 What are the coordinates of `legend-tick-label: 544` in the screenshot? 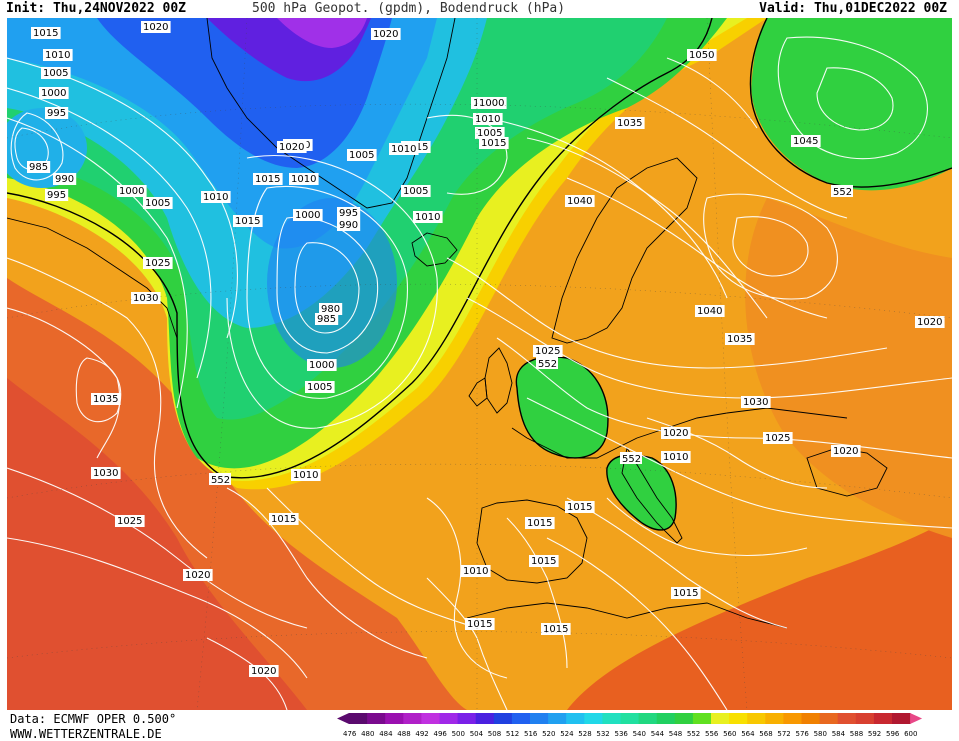 It's located at (658, 734).